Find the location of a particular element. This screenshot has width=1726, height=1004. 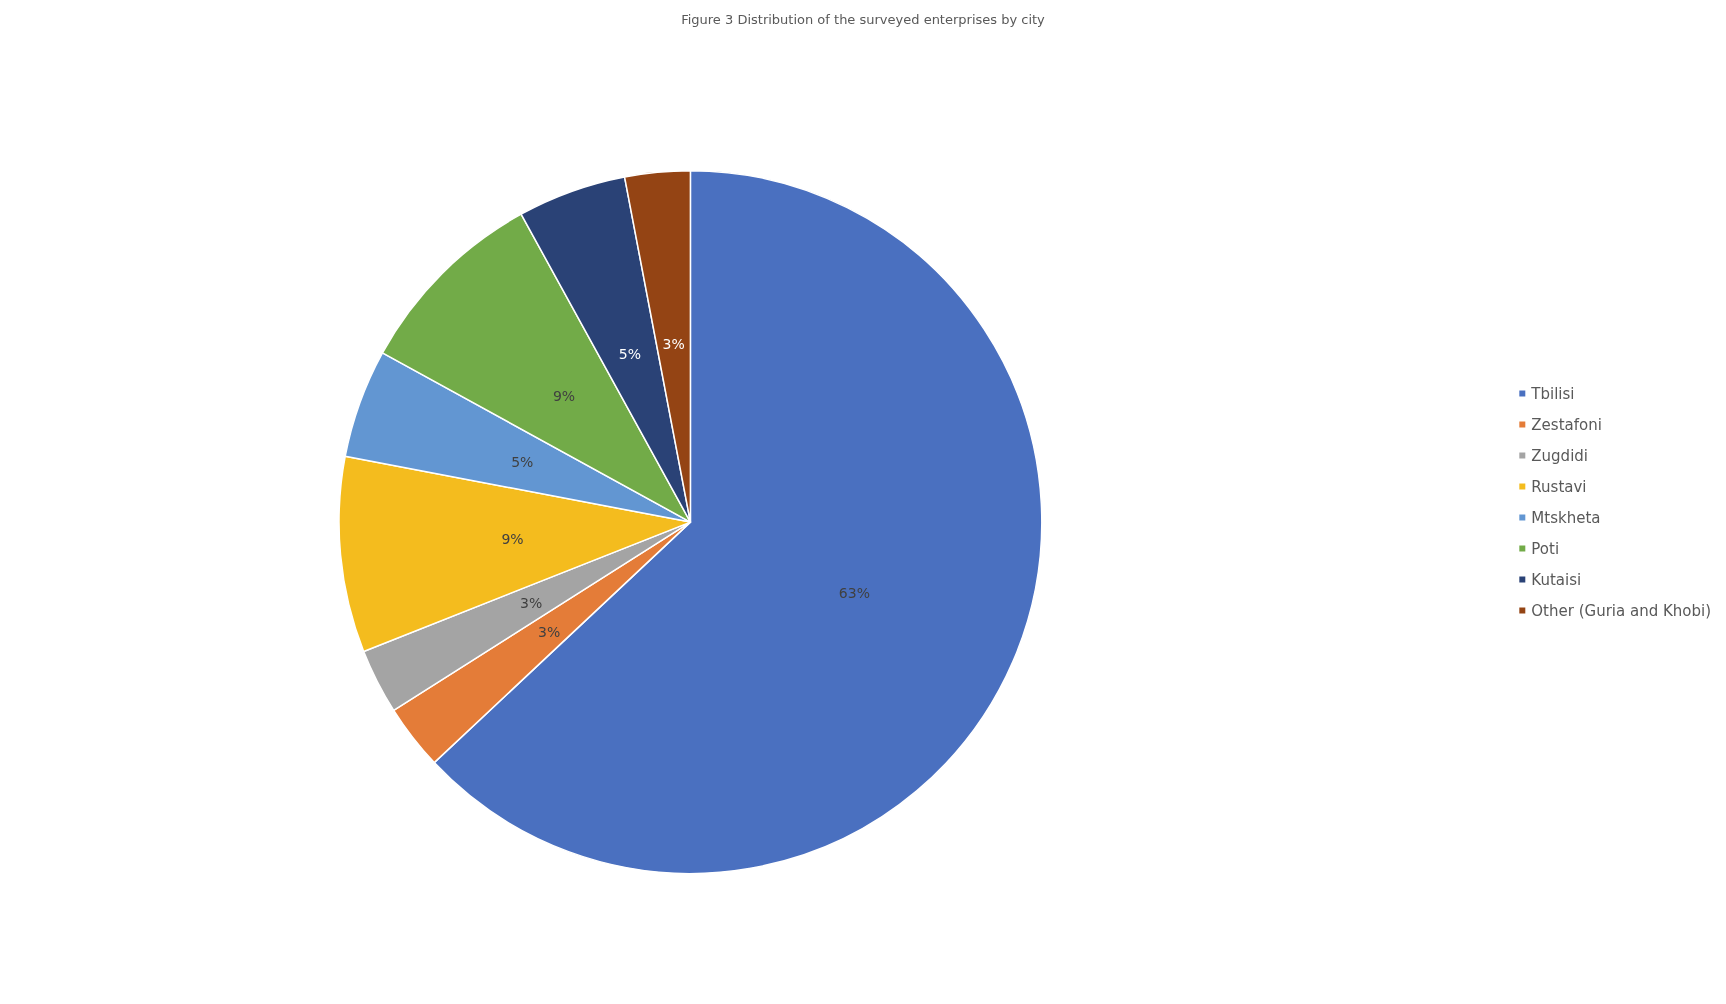

legend-label: Mtskheta is located at coordinates (1566, 517).